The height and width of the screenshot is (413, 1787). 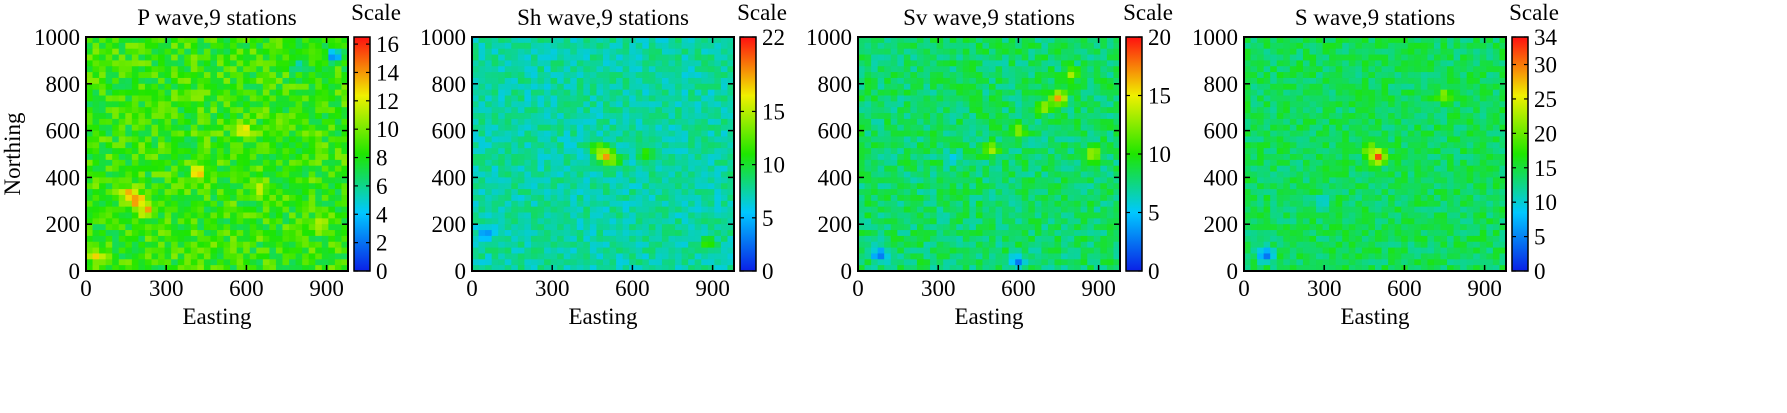 What do you see at coordinates (1018, 288) in the screenshot?
I see `x-tick-label: 600` at bounding box center [1018, 288].